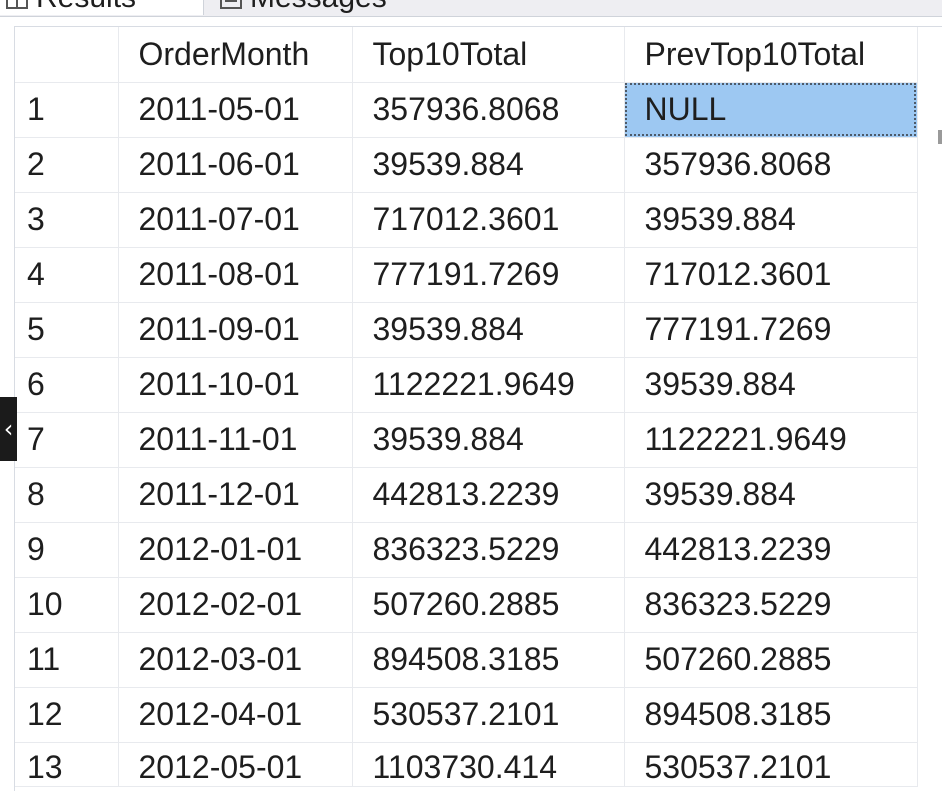 This screenshot has height=791, width=942. Describe the element at coordinates (771, 660) in the screenshot. I see `cell-prevtop10total: 507260.2885` at that location.